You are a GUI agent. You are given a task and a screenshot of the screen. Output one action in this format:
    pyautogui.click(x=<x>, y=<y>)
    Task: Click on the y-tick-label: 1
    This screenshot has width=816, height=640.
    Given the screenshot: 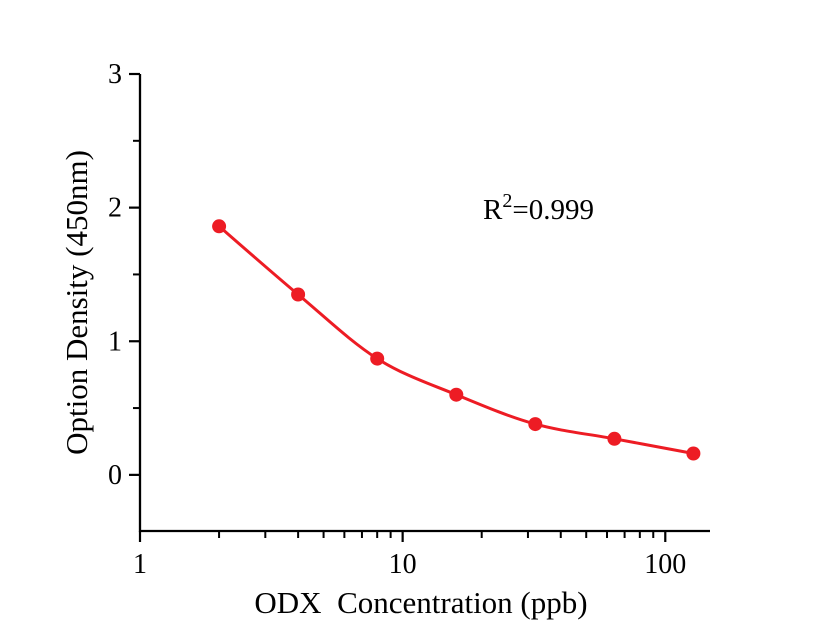 What is the action you would take?
    pyautogui.click(x=115, y=341)
    